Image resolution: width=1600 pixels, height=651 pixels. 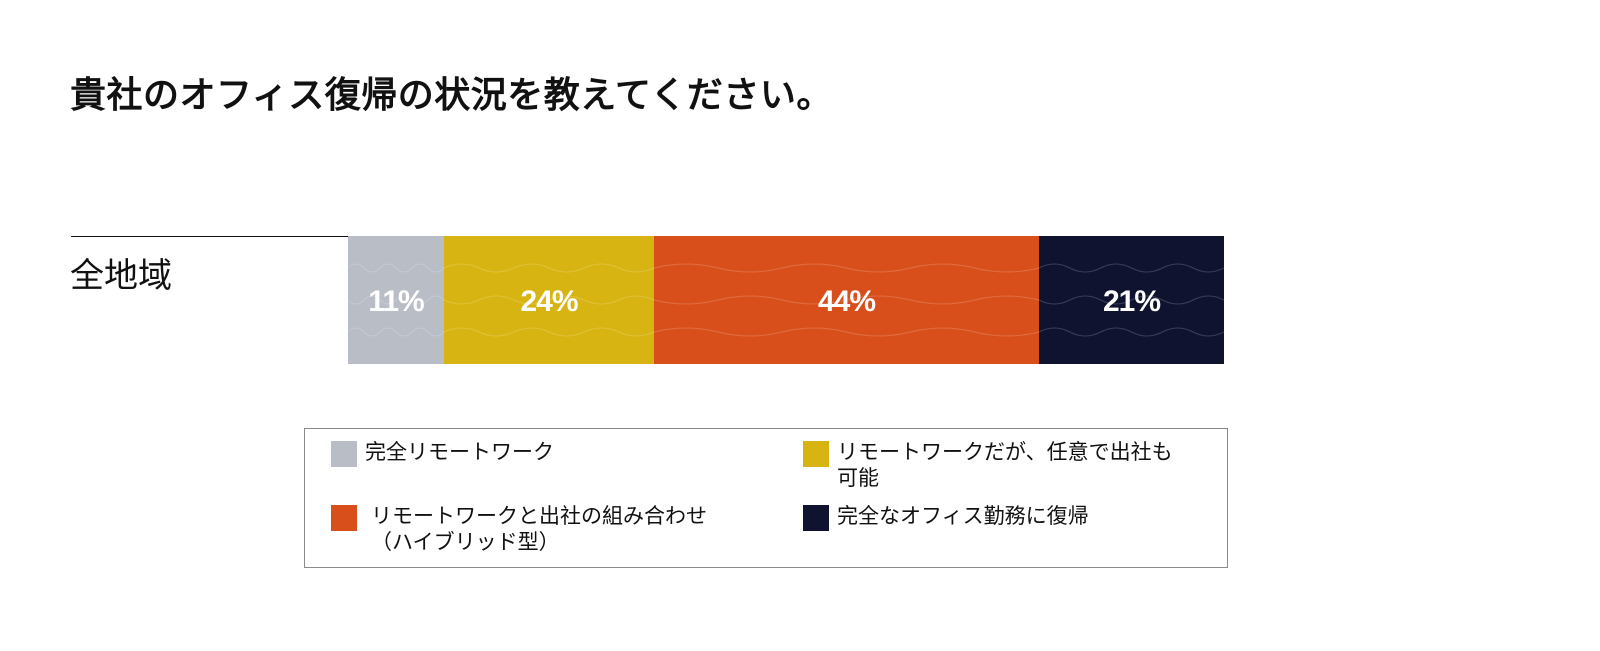 What do you see at coordinates (121, 276) in the screenshot?
I see `row-label: 全地域` at bounding box center [121, 276].